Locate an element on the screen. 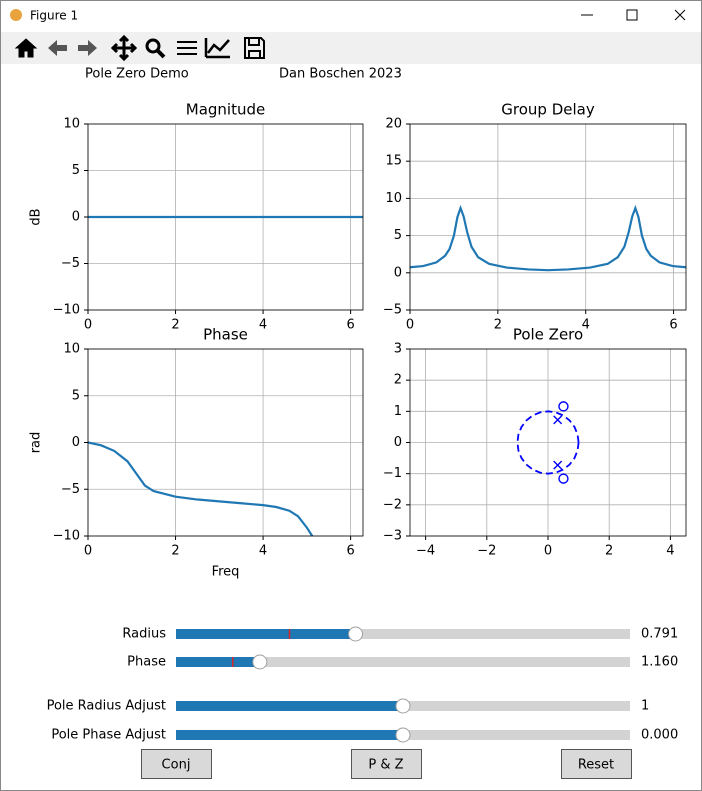 This screenshot has width=702, height=791. zoom-button is located at coordinates (155, 48).